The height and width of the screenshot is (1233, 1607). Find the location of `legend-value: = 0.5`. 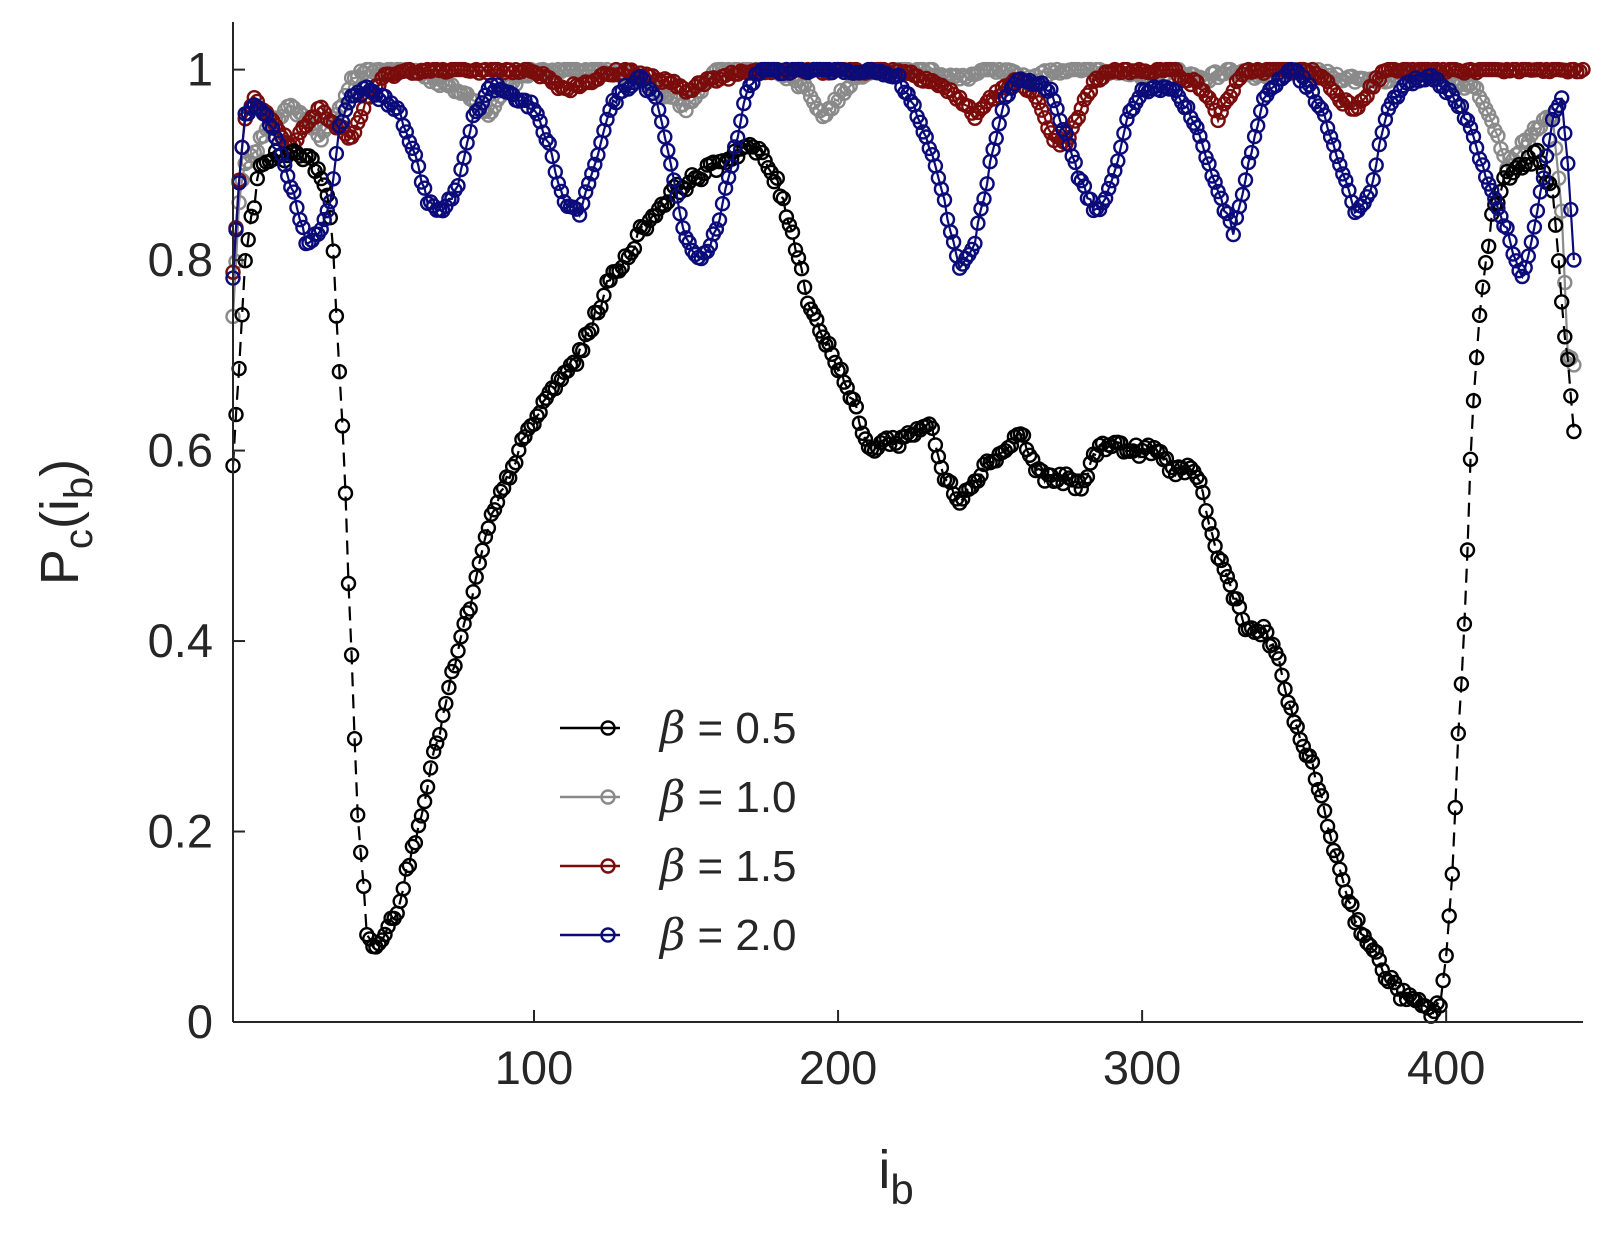

legend-value: = 0.5 is located at coordinates (746, 728).